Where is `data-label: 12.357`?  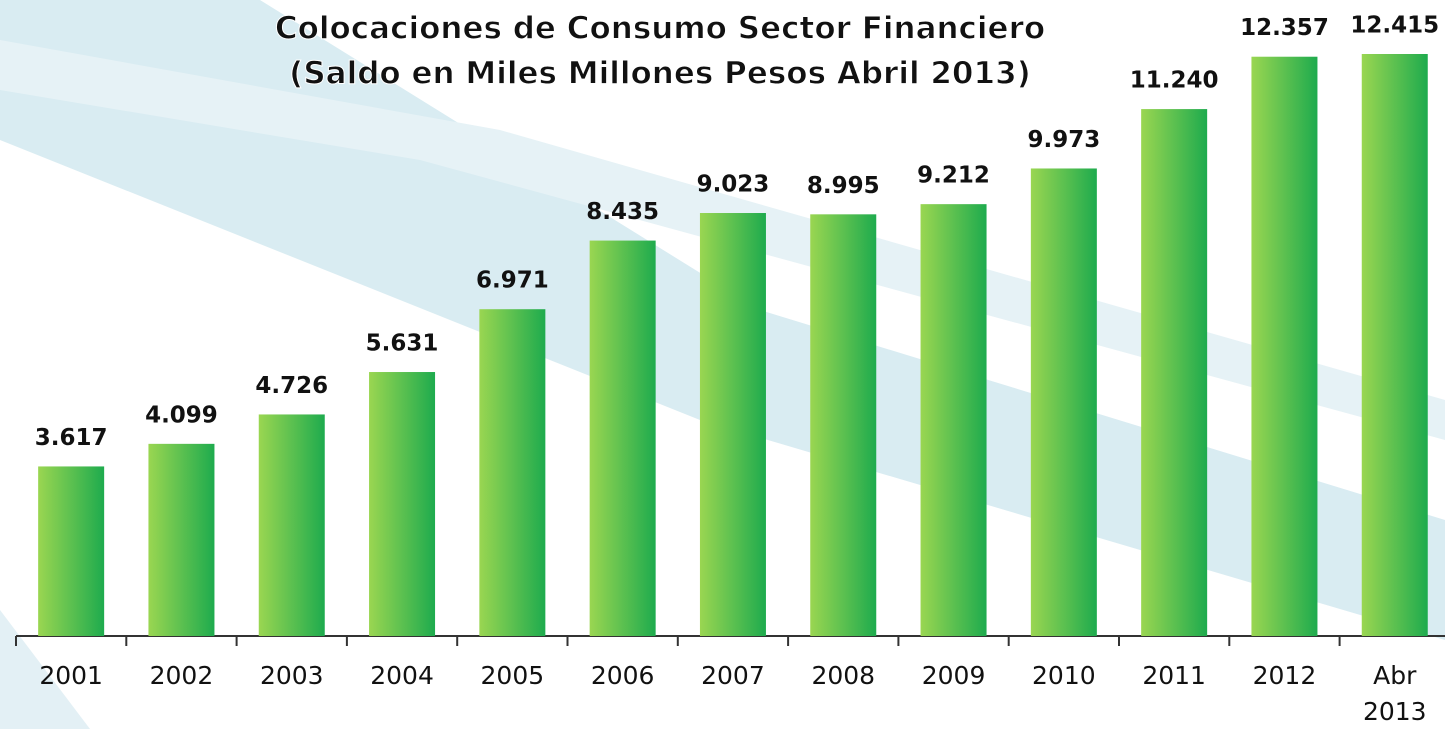
data-label: 12.357 is located at coordinates (1284, 28).